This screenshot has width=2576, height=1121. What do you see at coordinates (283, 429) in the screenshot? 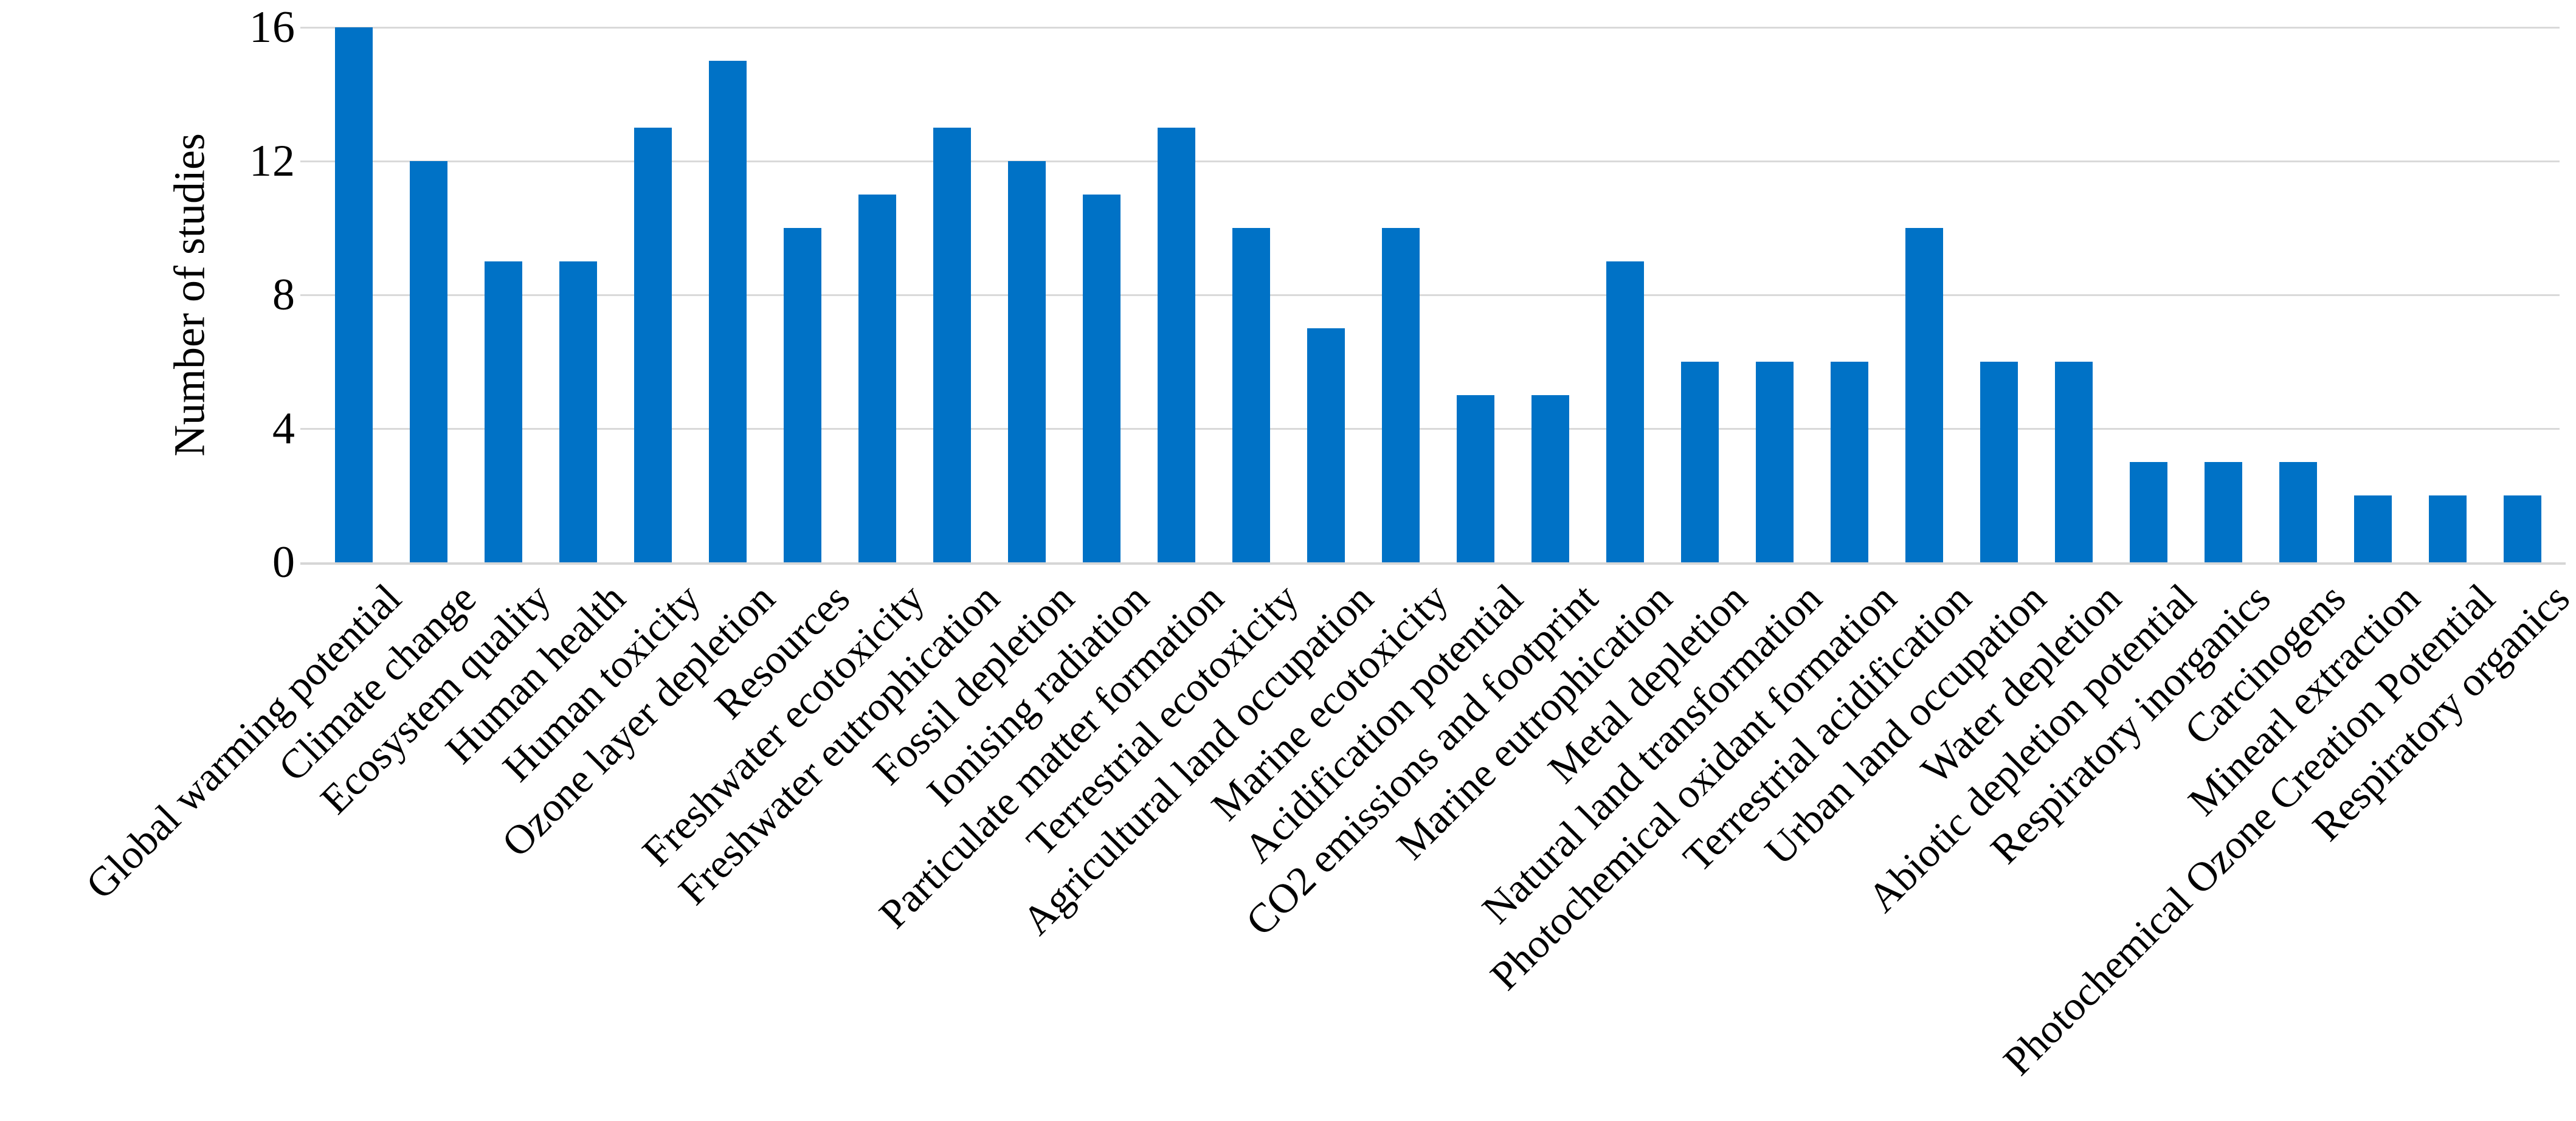
I see `y-tick-label: 4` at bounding box center [283, 429].